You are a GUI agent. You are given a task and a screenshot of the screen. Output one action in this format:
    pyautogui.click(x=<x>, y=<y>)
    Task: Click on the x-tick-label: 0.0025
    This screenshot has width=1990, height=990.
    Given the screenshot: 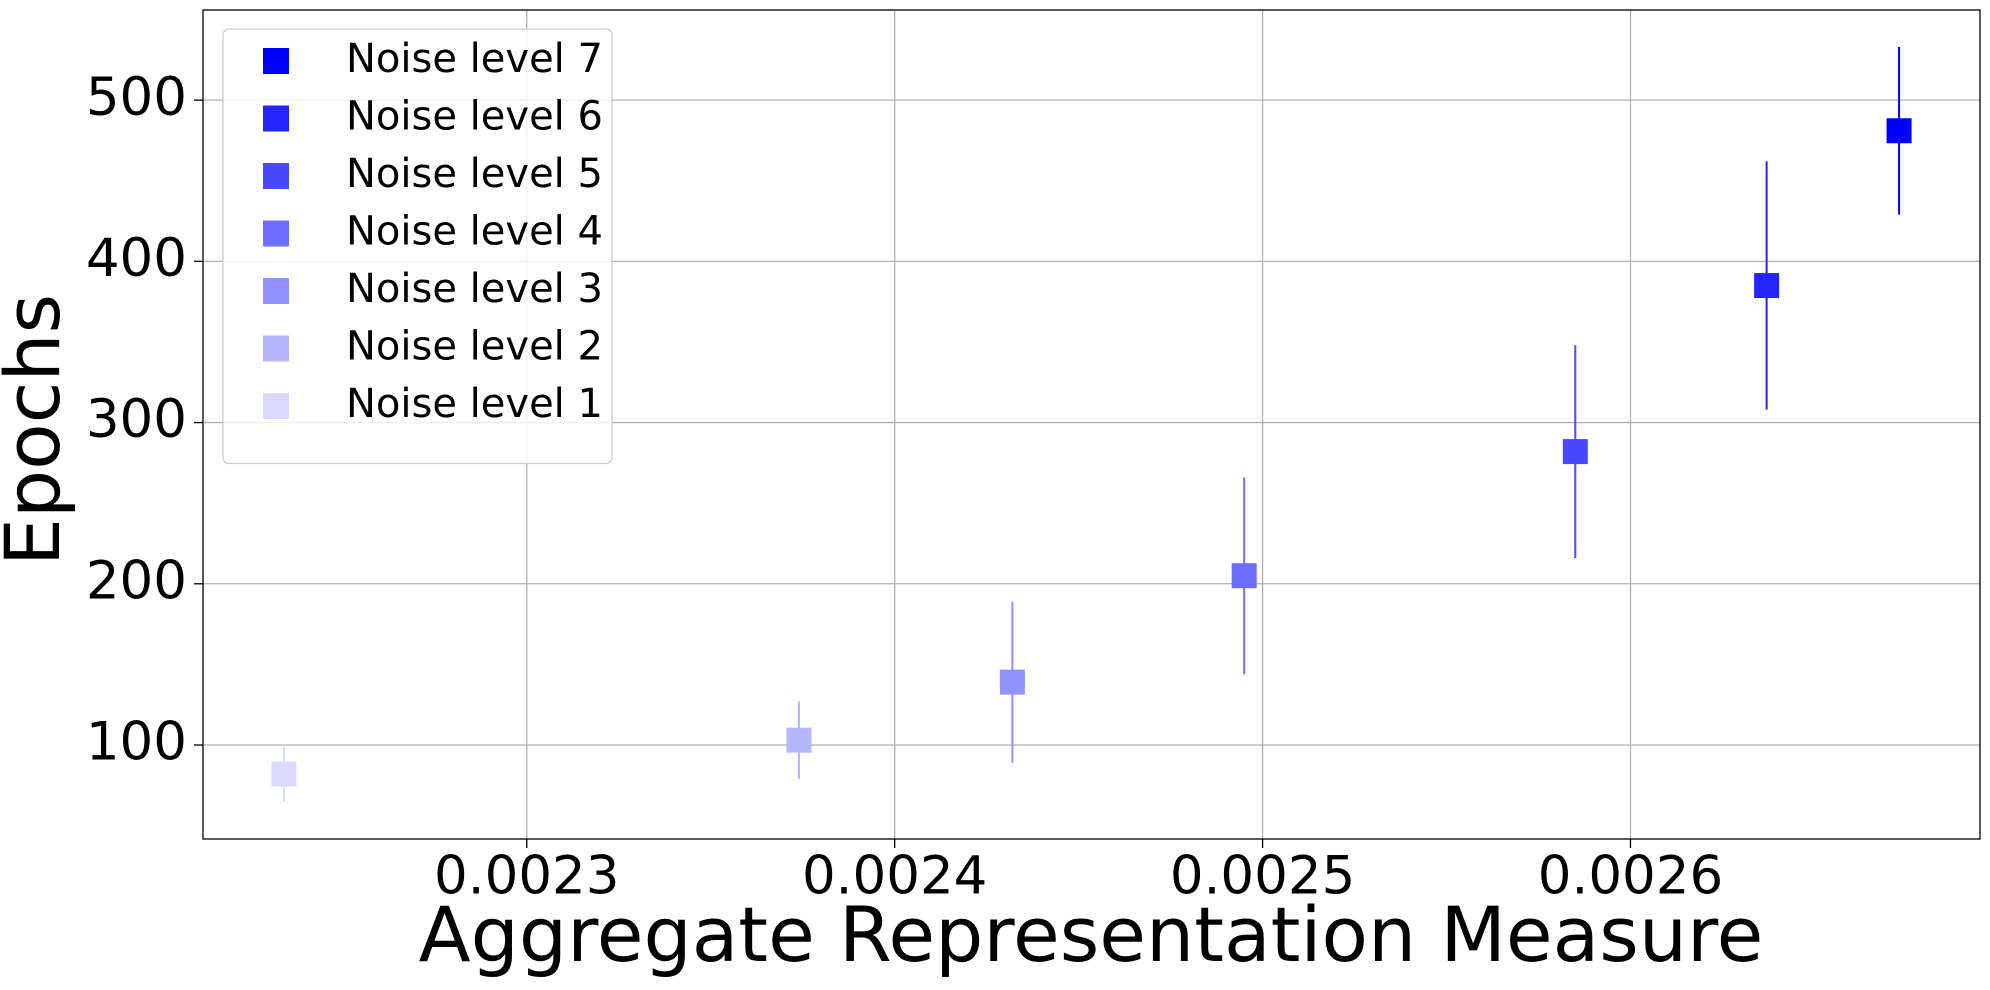 What is the action you would take?
    pyautogui.click(x=1262, y=876)
    